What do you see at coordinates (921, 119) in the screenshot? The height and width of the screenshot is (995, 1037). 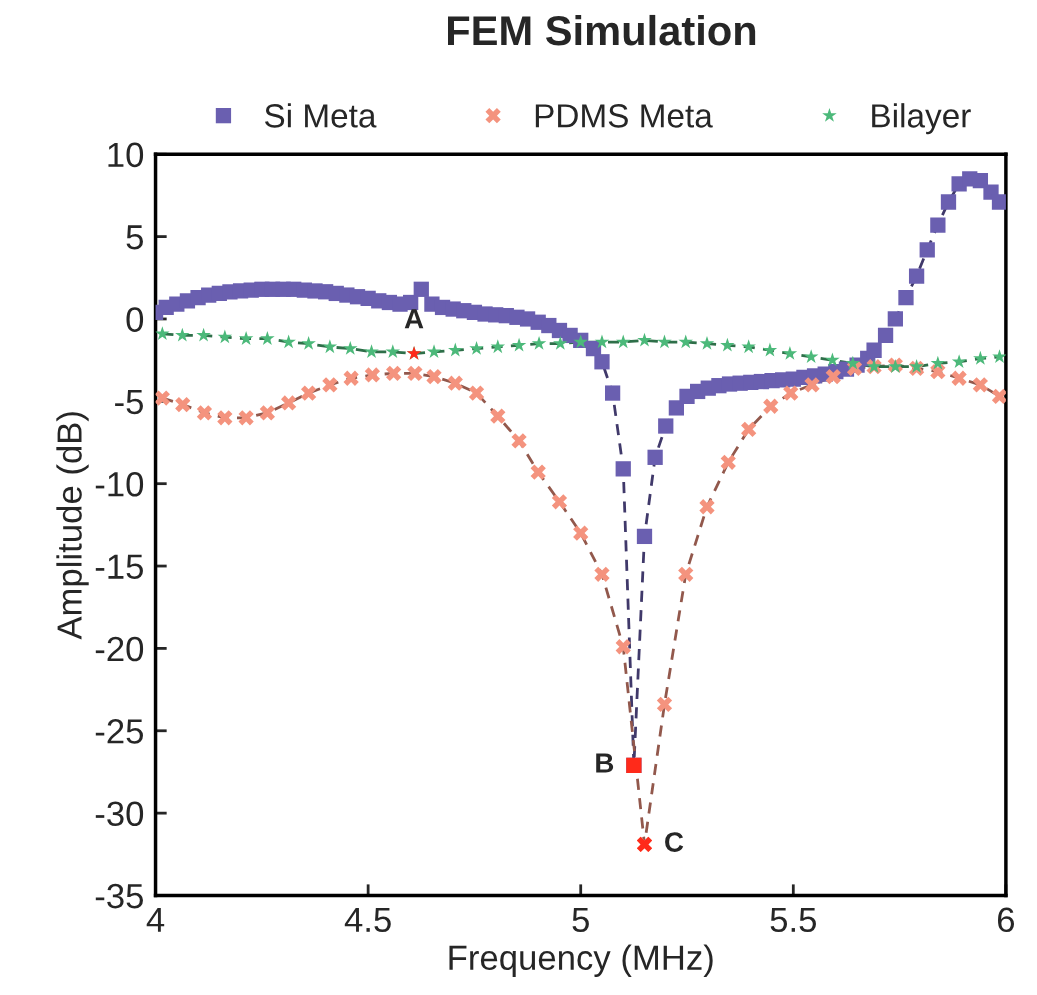 I see `legend-label: Bilayer` at bounding box center [921, 119].